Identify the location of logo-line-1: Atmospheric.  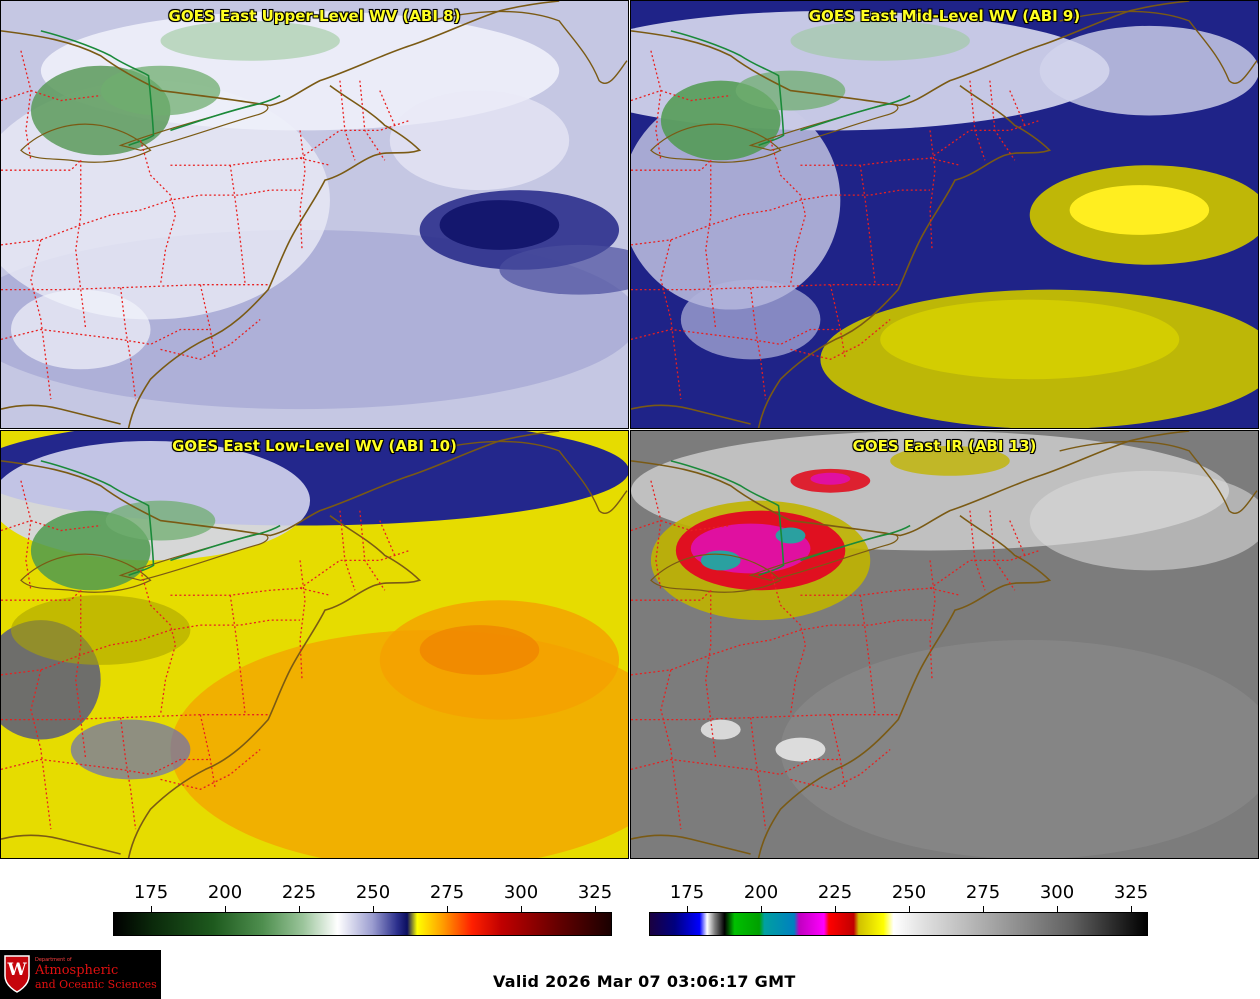
(77, 970).